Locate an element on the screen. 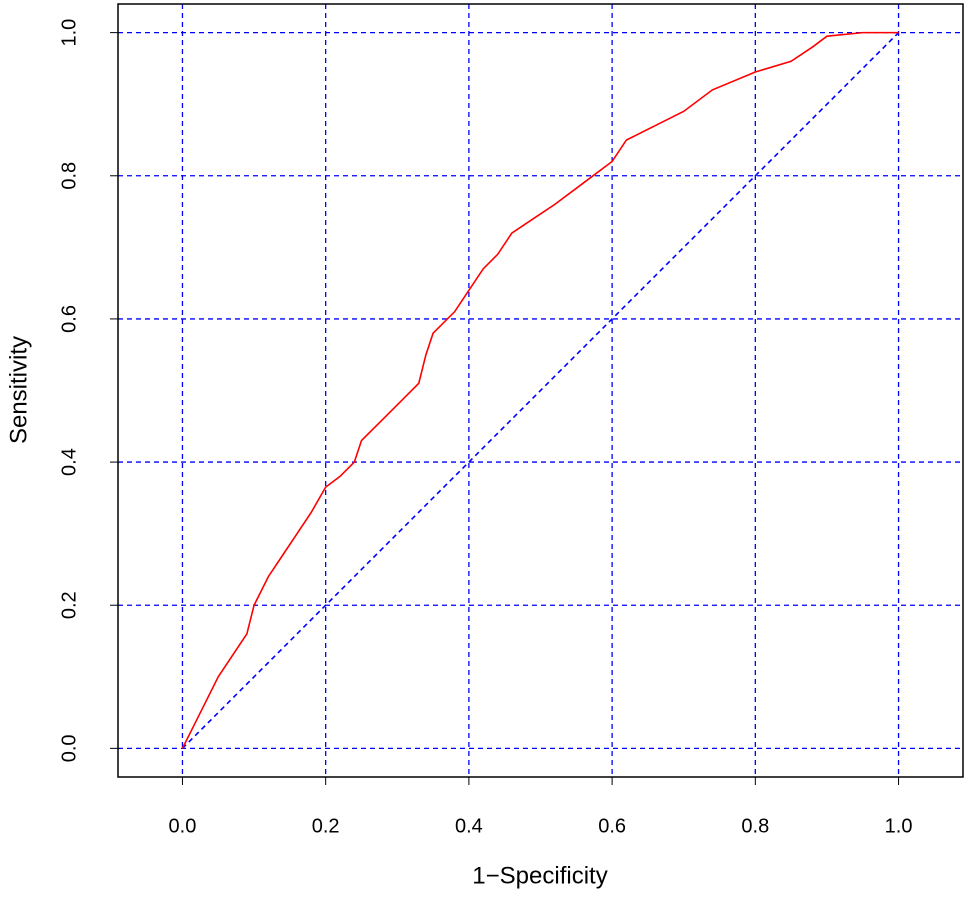  y-tick-label: 0.4 is located at coordinates (69, 462).